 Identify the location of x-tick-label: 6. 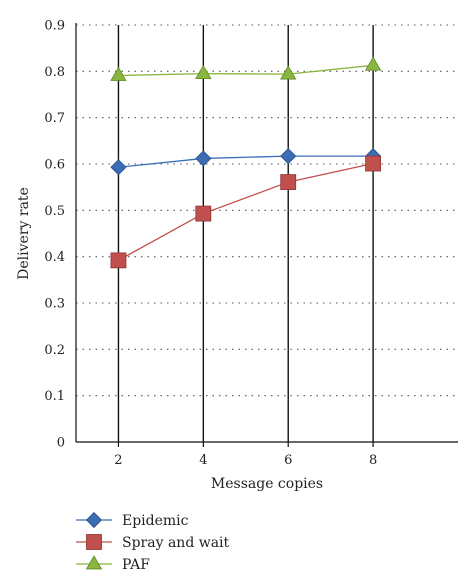
(288, 460).